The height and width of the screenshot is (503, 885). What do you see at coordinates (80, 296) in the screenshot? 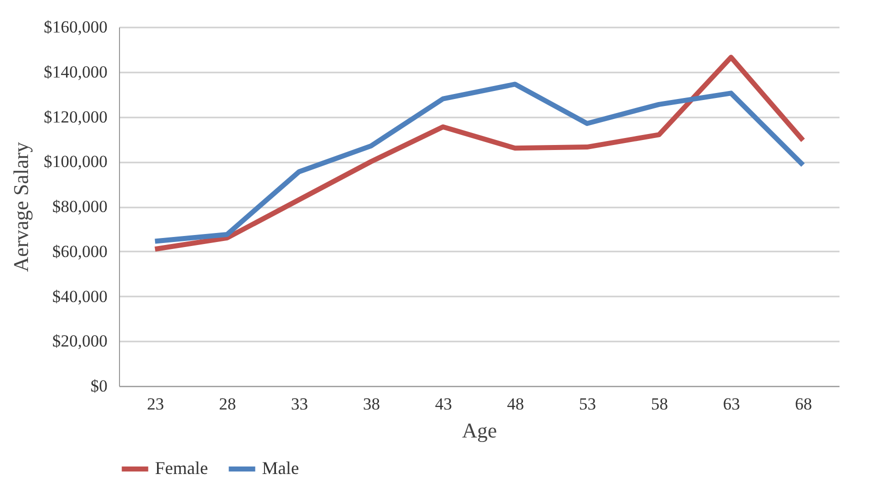
I see `y-tick-label: $40,000` at bounding box center [80, 296].